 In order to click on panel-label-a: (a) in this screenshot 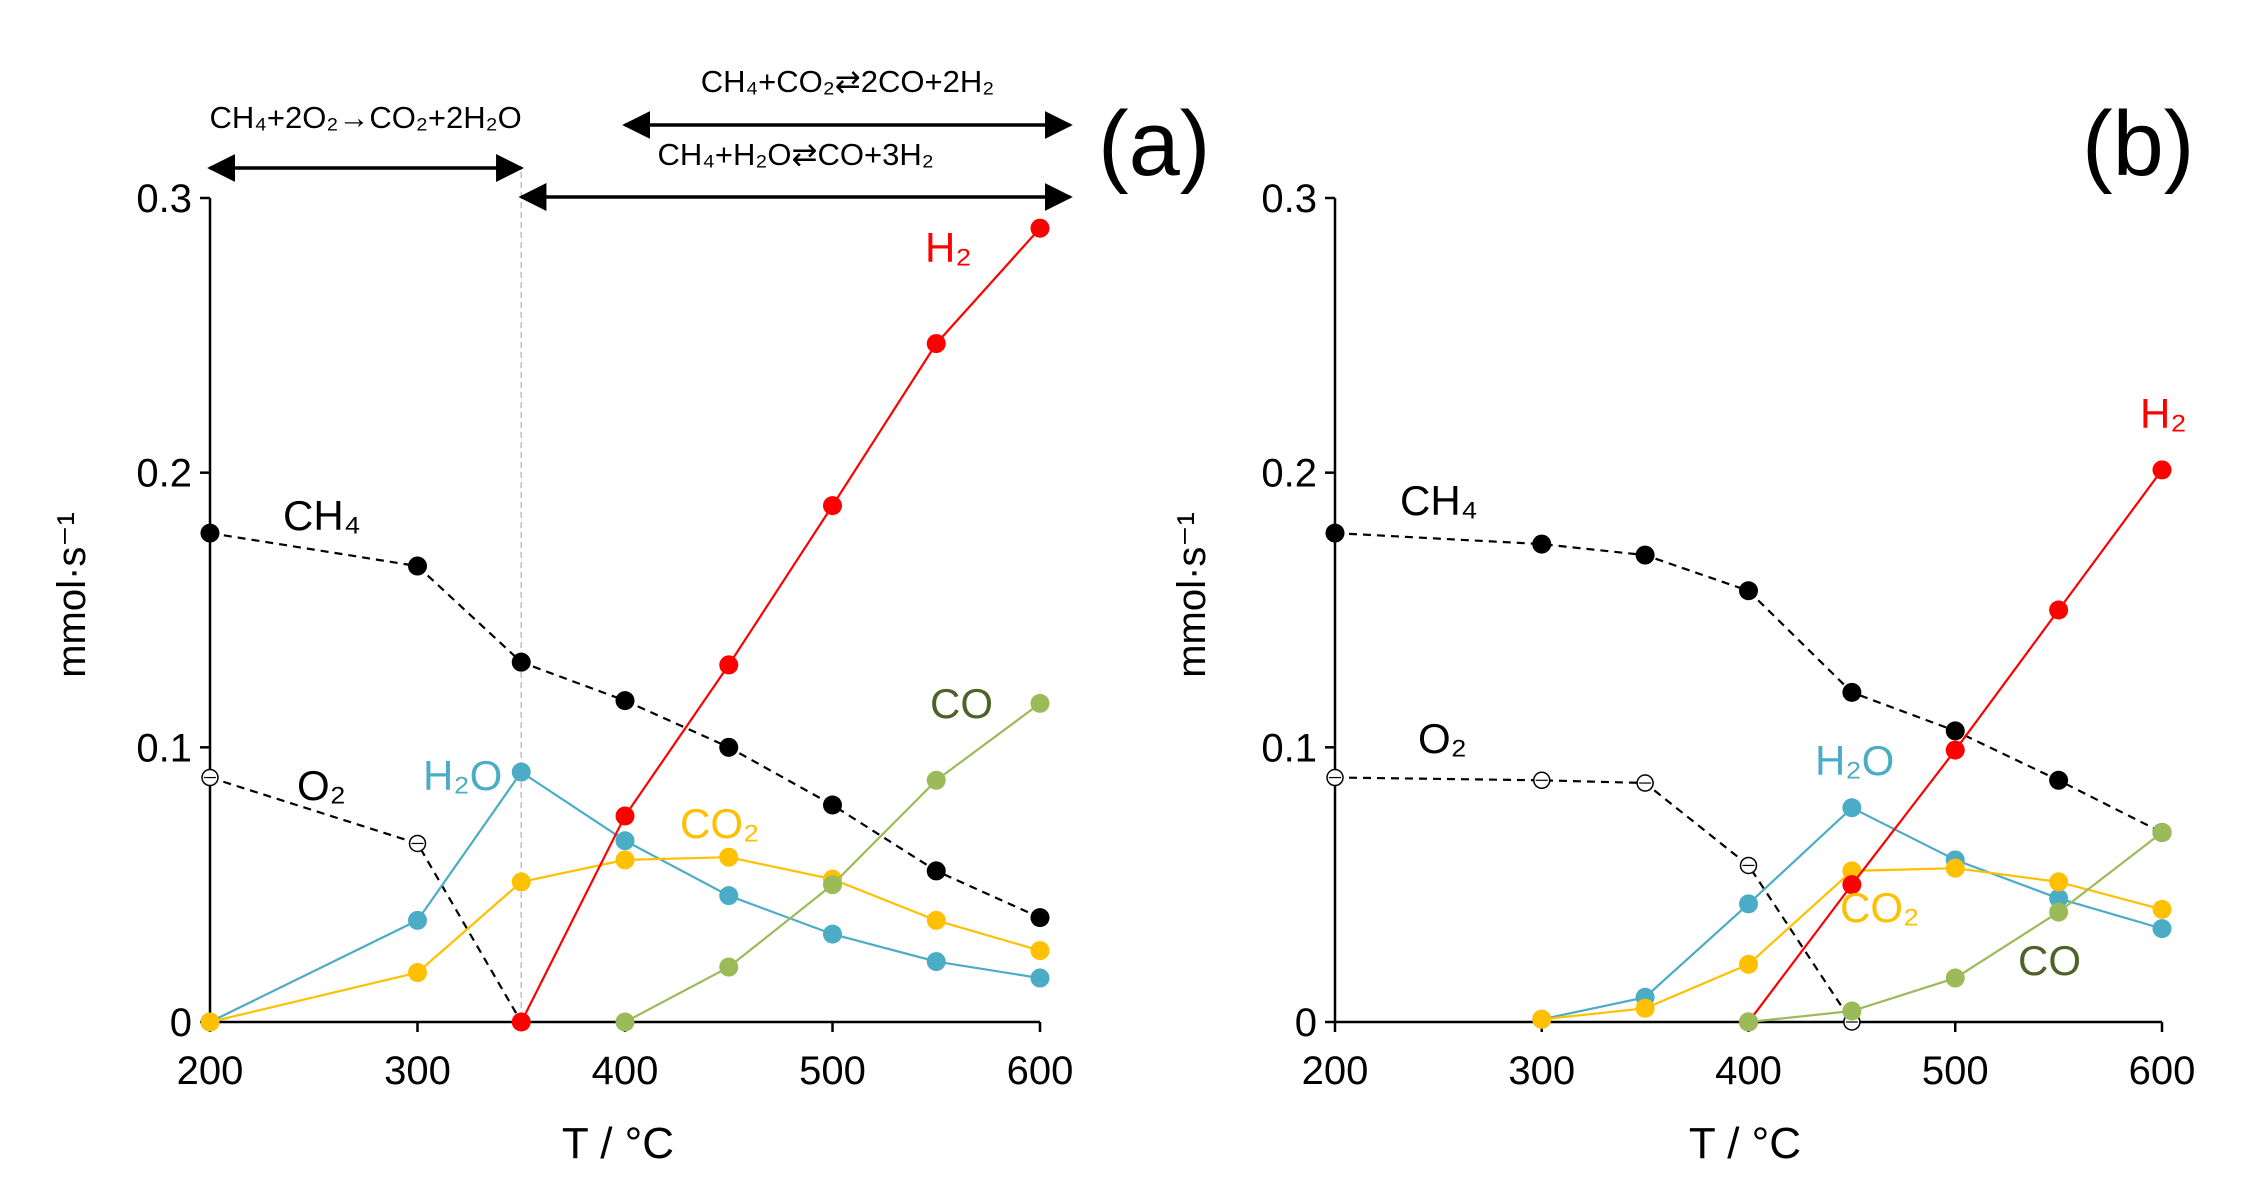, I will do `click(1154, 144)`.